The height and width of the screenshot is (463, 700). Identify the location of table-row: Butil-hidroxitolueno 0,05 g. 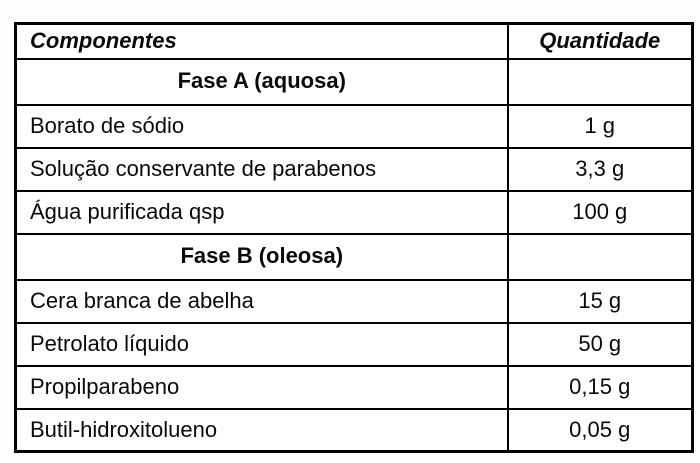
(354, 430).